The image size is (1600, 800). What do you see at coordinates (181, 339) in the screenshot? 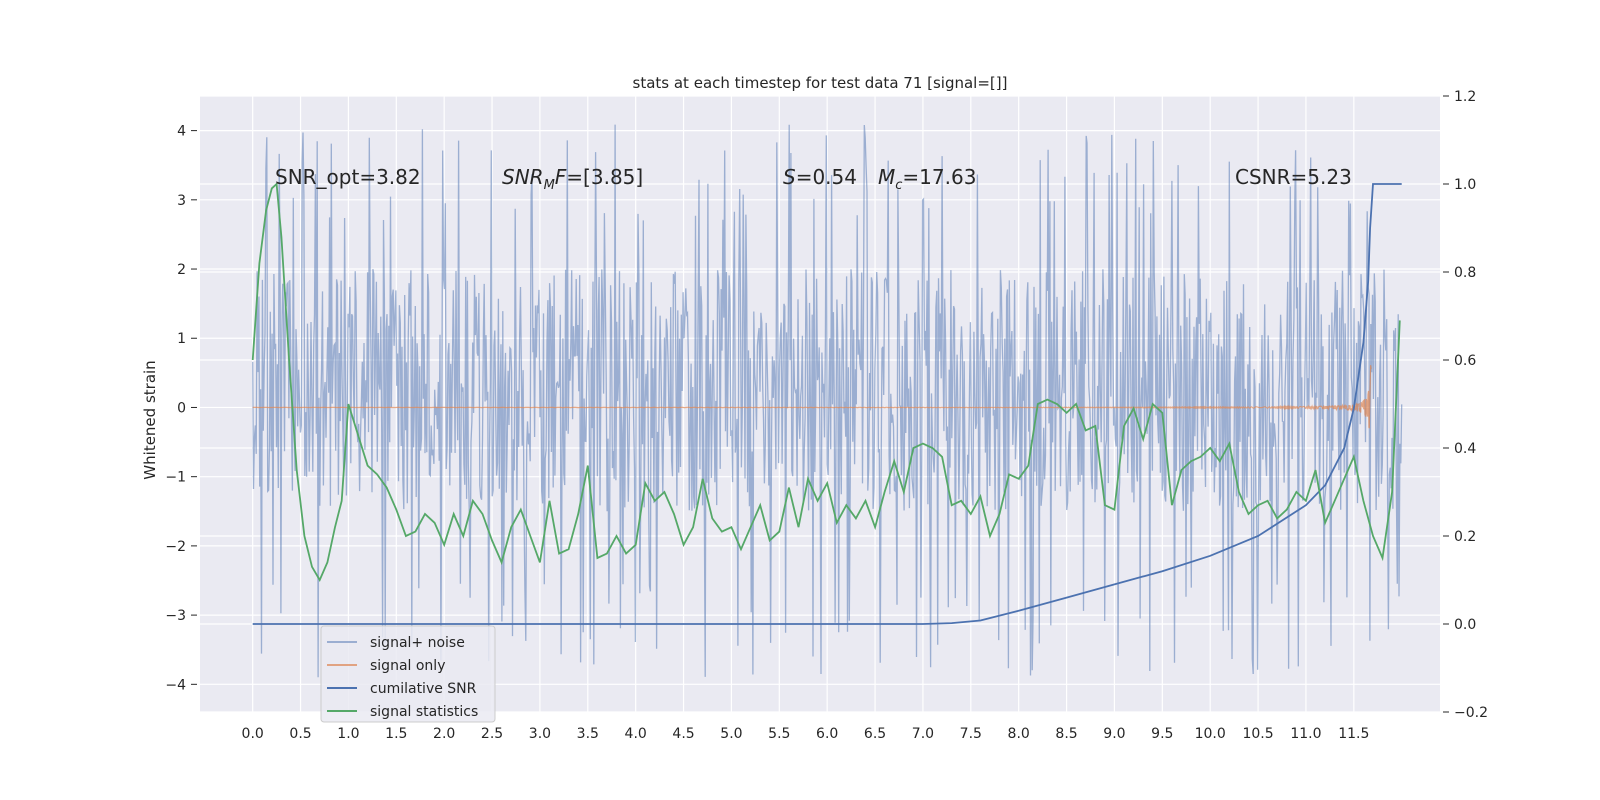
I see `y-tick-label: 1` at bounding box center [181, 339].